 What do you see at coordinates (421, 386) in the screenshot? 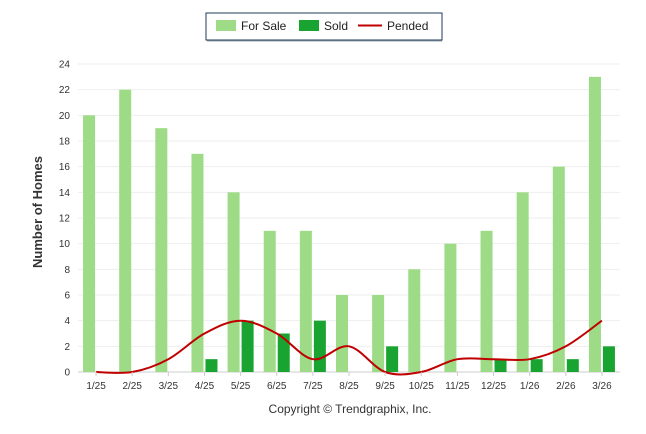
I see `x-tick-label: 10/25` at bounding box center [421, 386].